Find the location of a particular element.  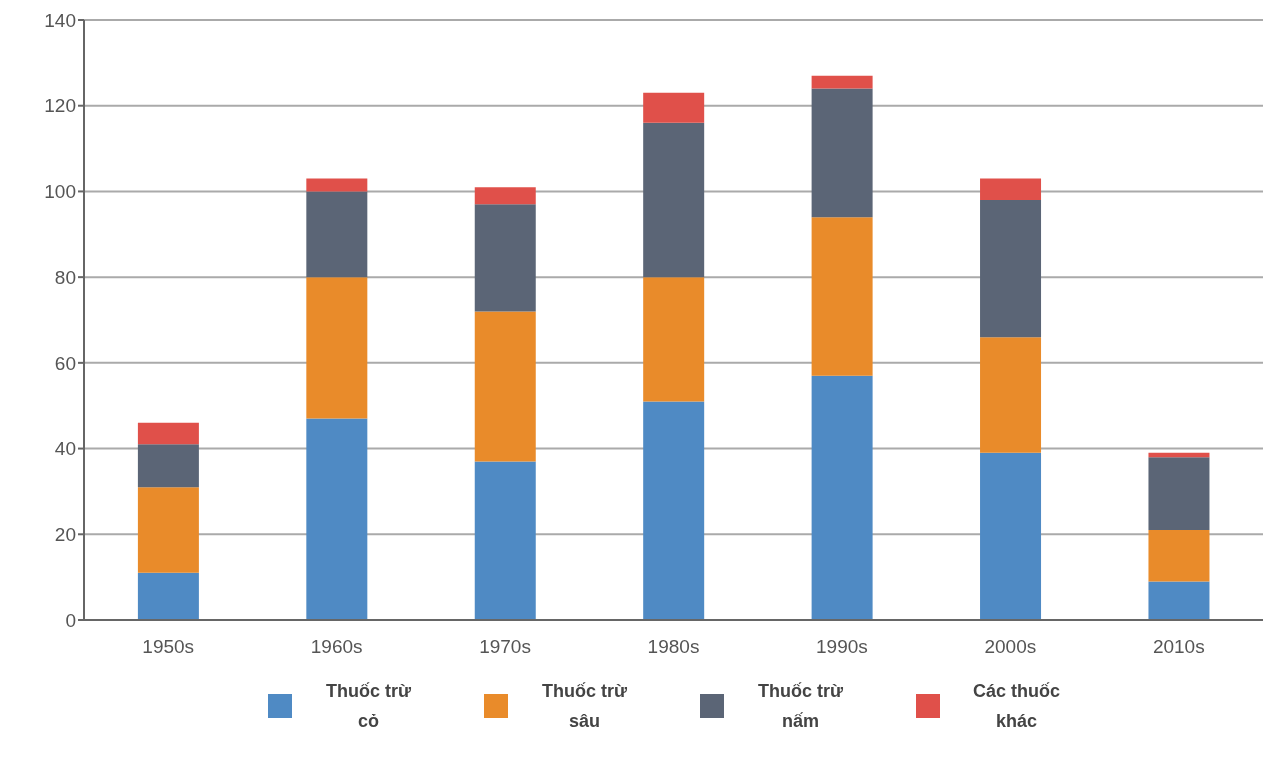

y-tick-label: 40 is located at coordinates (65, 449).